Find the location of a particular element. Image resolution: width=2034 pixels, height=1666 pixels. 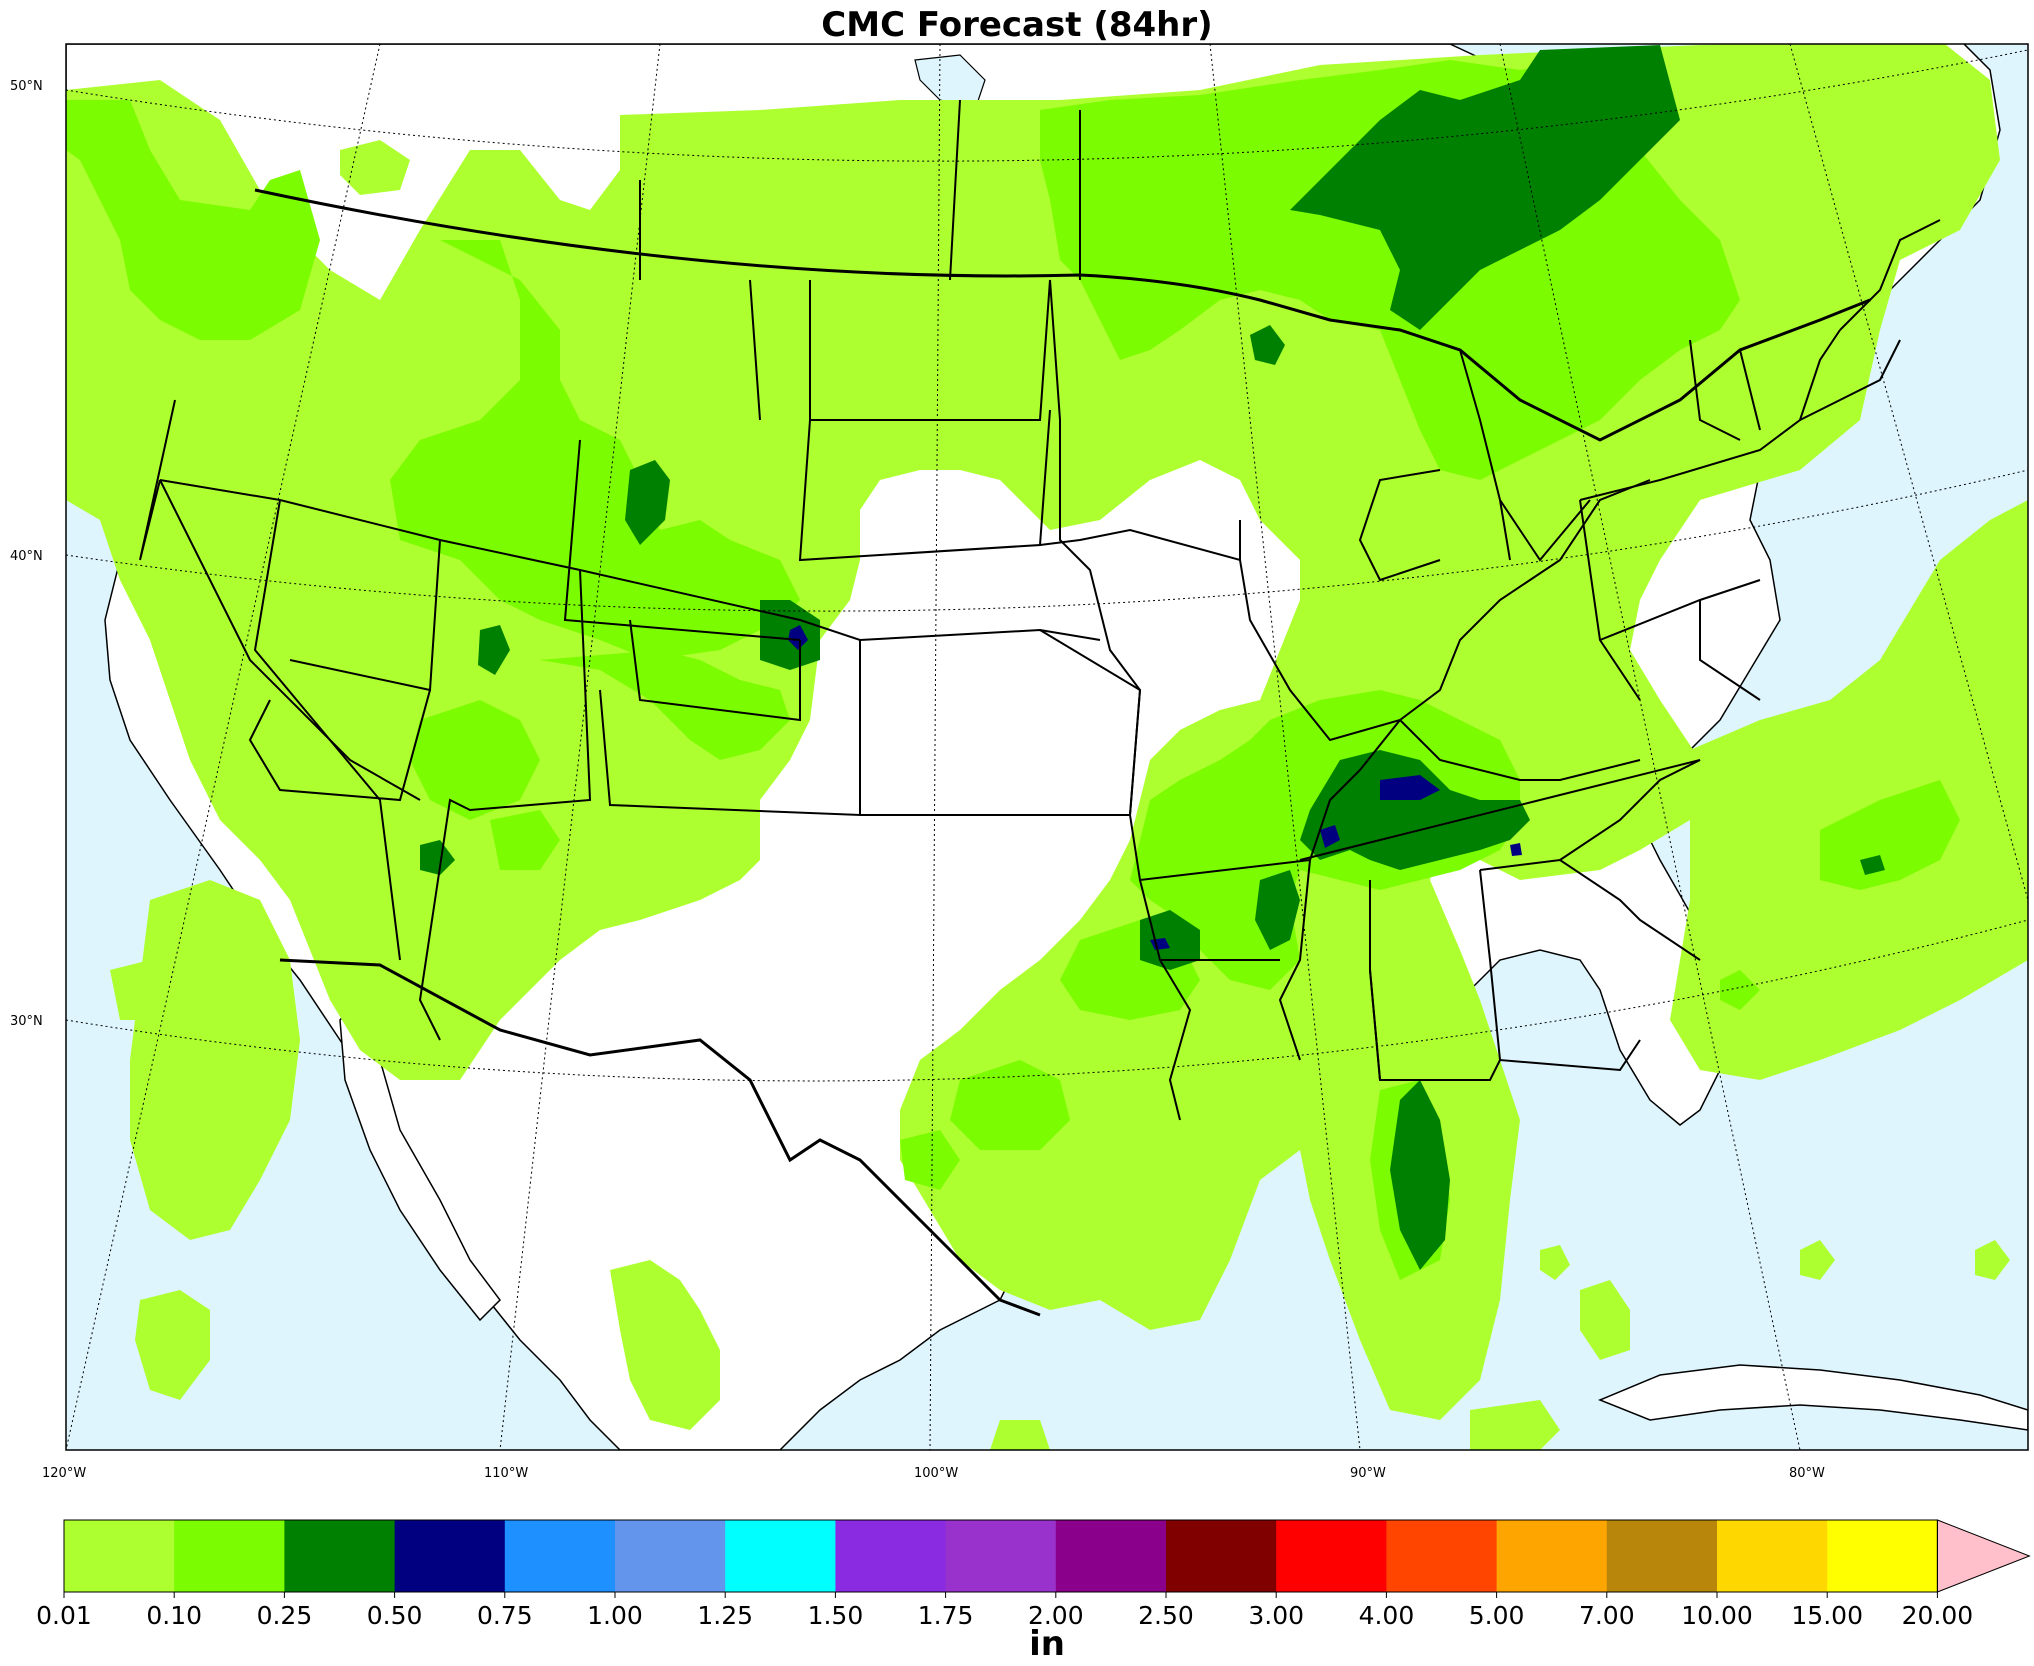

colorbar-tick-label: 20.00 is located at coordinates (1938, 1615).